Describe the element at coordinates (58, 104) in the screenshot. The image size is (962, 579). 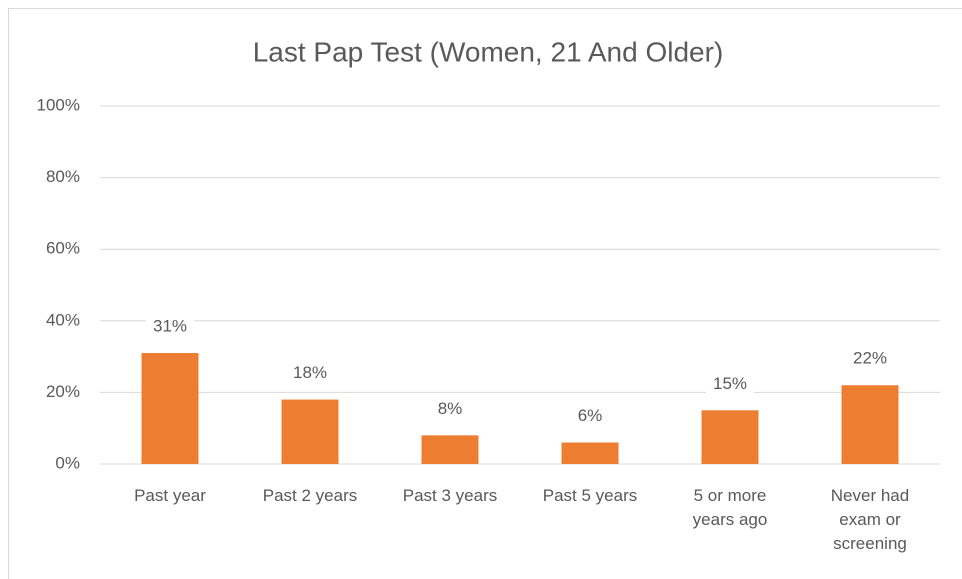
I see `y-tick-label: 100%` at that location.